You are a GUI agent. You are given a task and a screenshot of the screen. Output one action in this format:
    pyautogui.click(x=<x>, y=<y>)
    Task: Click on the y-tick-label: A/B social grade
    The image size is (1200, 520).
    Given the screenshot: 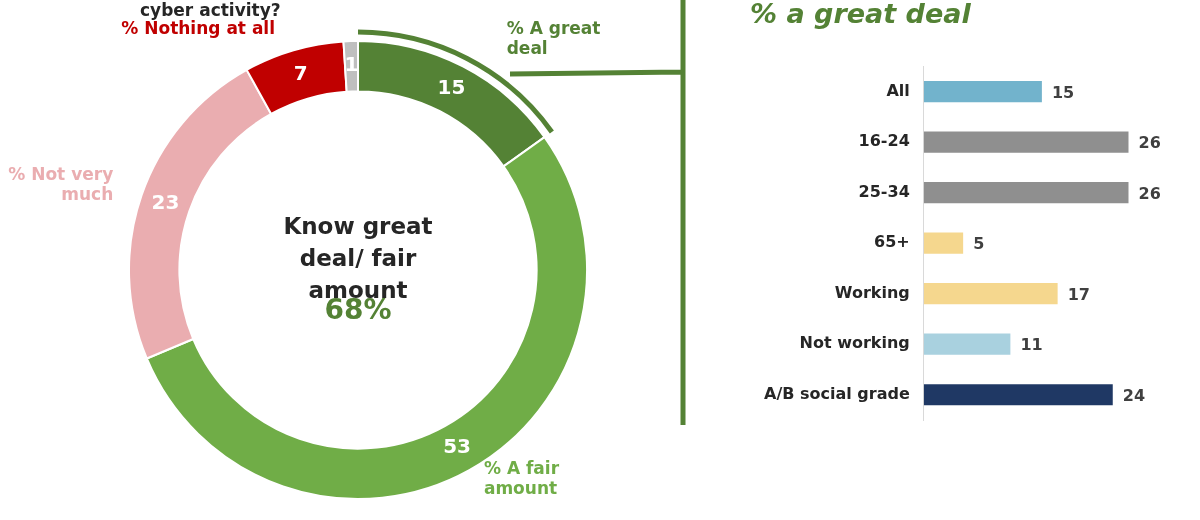 What is the action you would take?
    pyautogui.click(x=836, y=393)
    